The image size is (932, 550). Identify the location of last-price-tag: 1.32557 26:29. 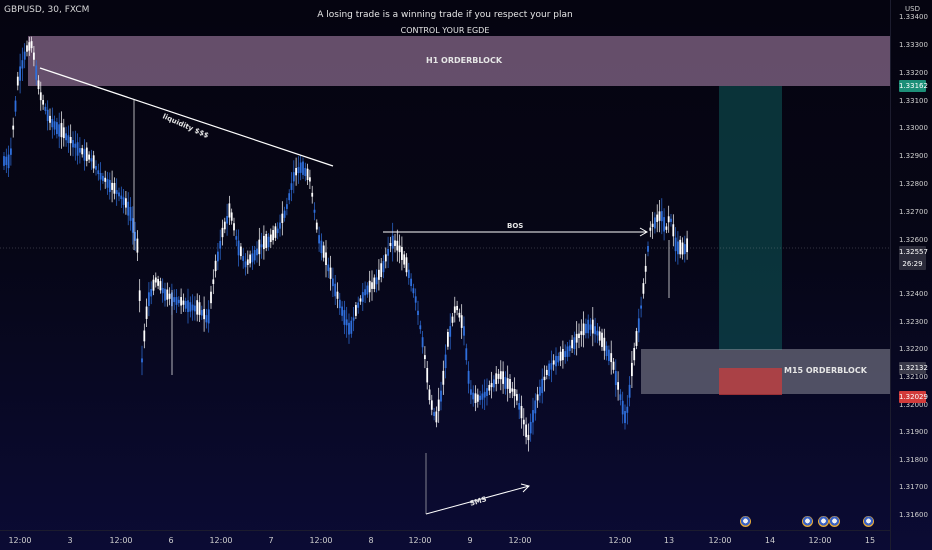
(913, 258).